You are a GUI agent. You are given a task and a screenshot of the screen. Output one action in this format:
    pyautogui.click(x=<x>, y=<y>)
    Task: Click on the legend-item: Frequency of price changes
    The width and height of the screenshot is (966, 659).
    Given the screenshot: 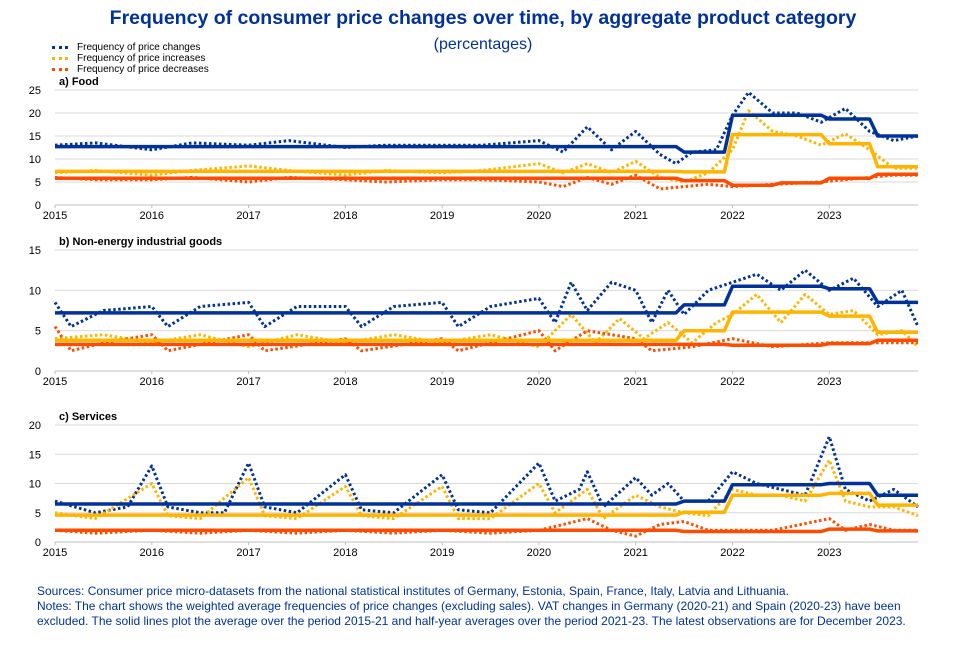 What is the action you would take?
    pyautogui.click(x=130, y=47)
    